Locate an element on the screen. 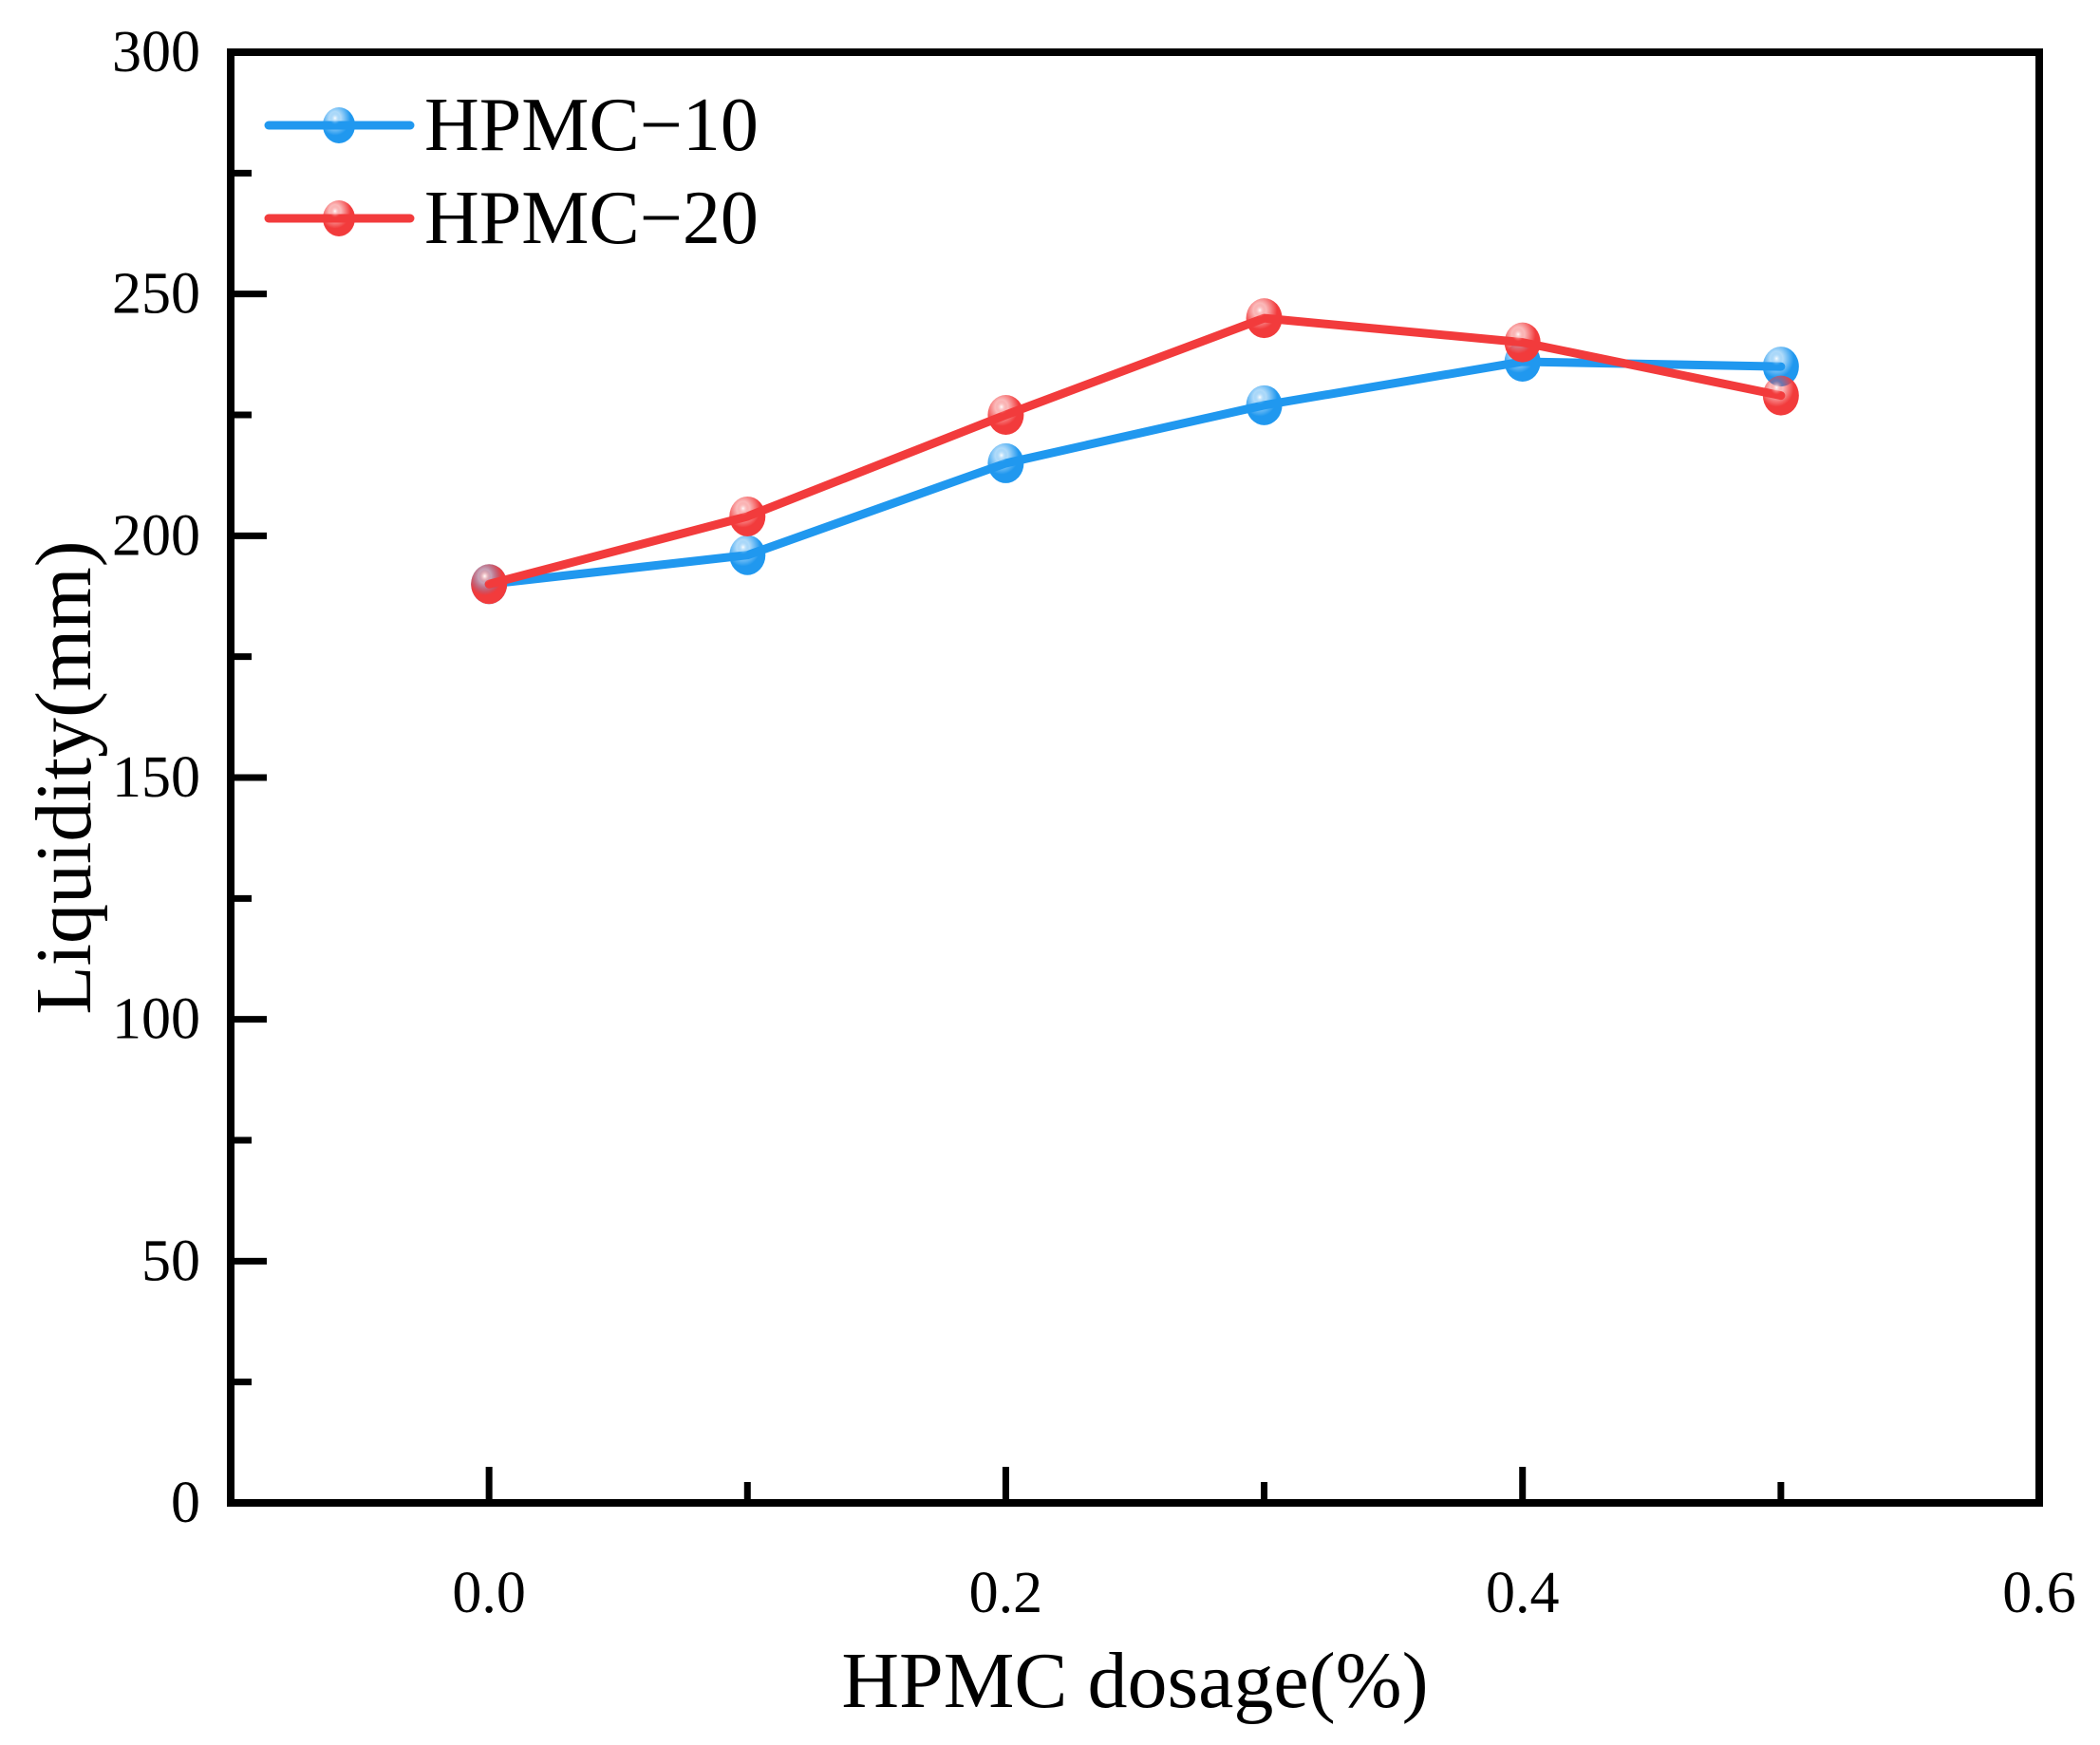 This screenshot has height=1745, width=2100. legend: HPMC−10 HPMC−20 is located at coordinates (511, 172).